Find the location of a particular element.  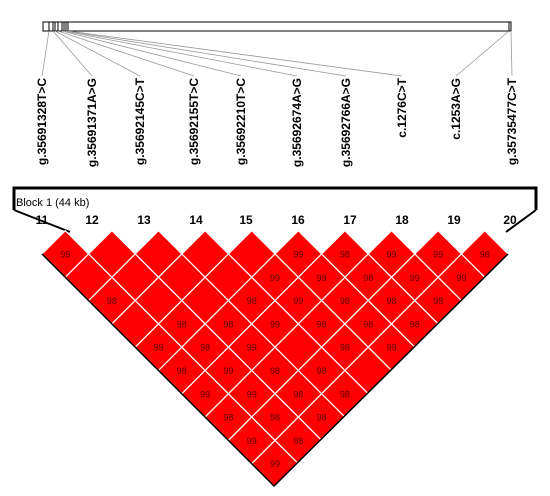

snp-index-label: 16 is located at coordinates (298, 220).